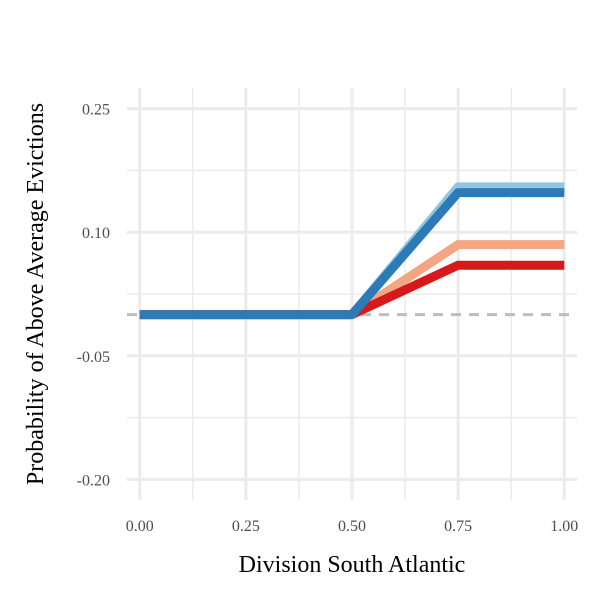 The height and width of the screenshot is (600, 600). I want to click on y-tick-labels: -0.20 -0.05 0.10 0.25, so click(93, 296).